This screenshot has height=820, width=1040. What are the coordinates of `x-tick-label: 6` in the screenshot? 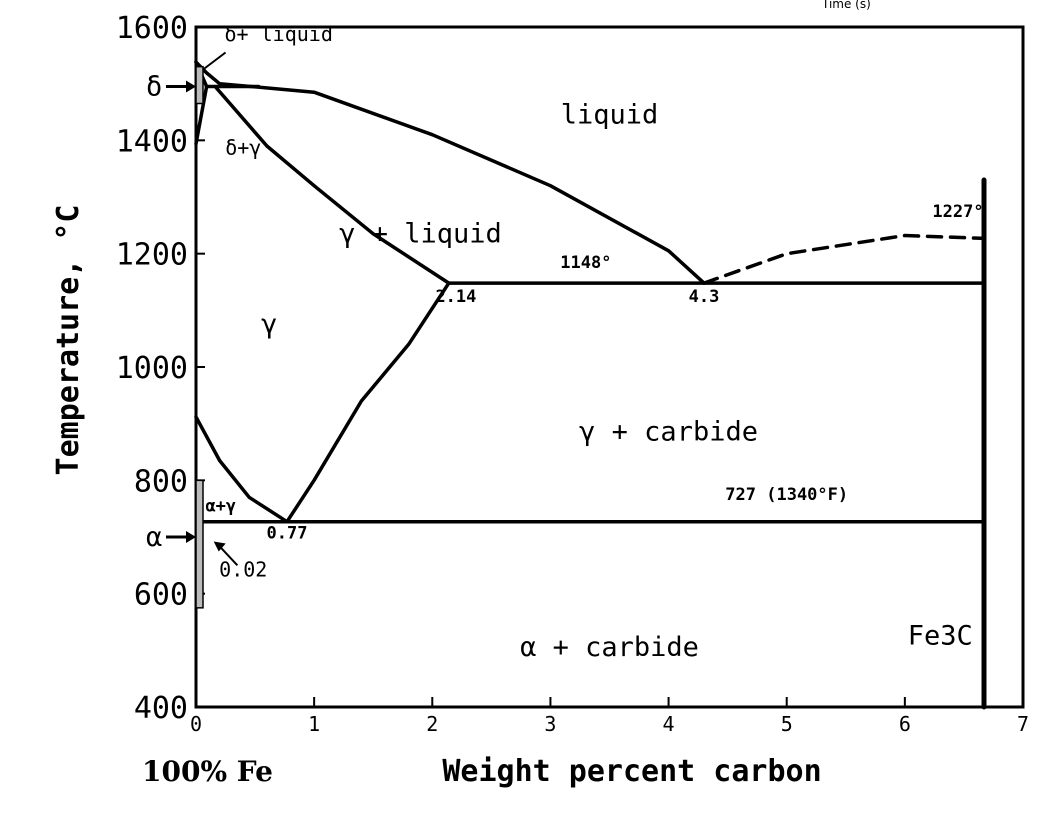 It's located at (905, 724).